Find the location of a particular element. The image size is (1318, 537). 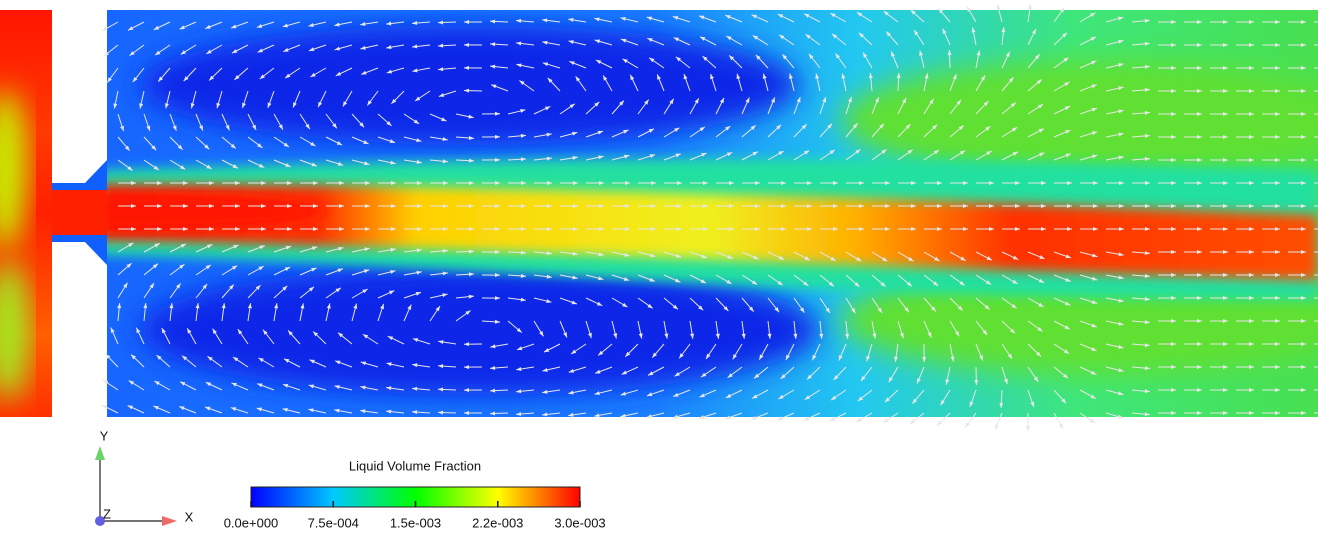

colorbar-tick-label: 0.0e+000 is located at coordinates (251, 522).